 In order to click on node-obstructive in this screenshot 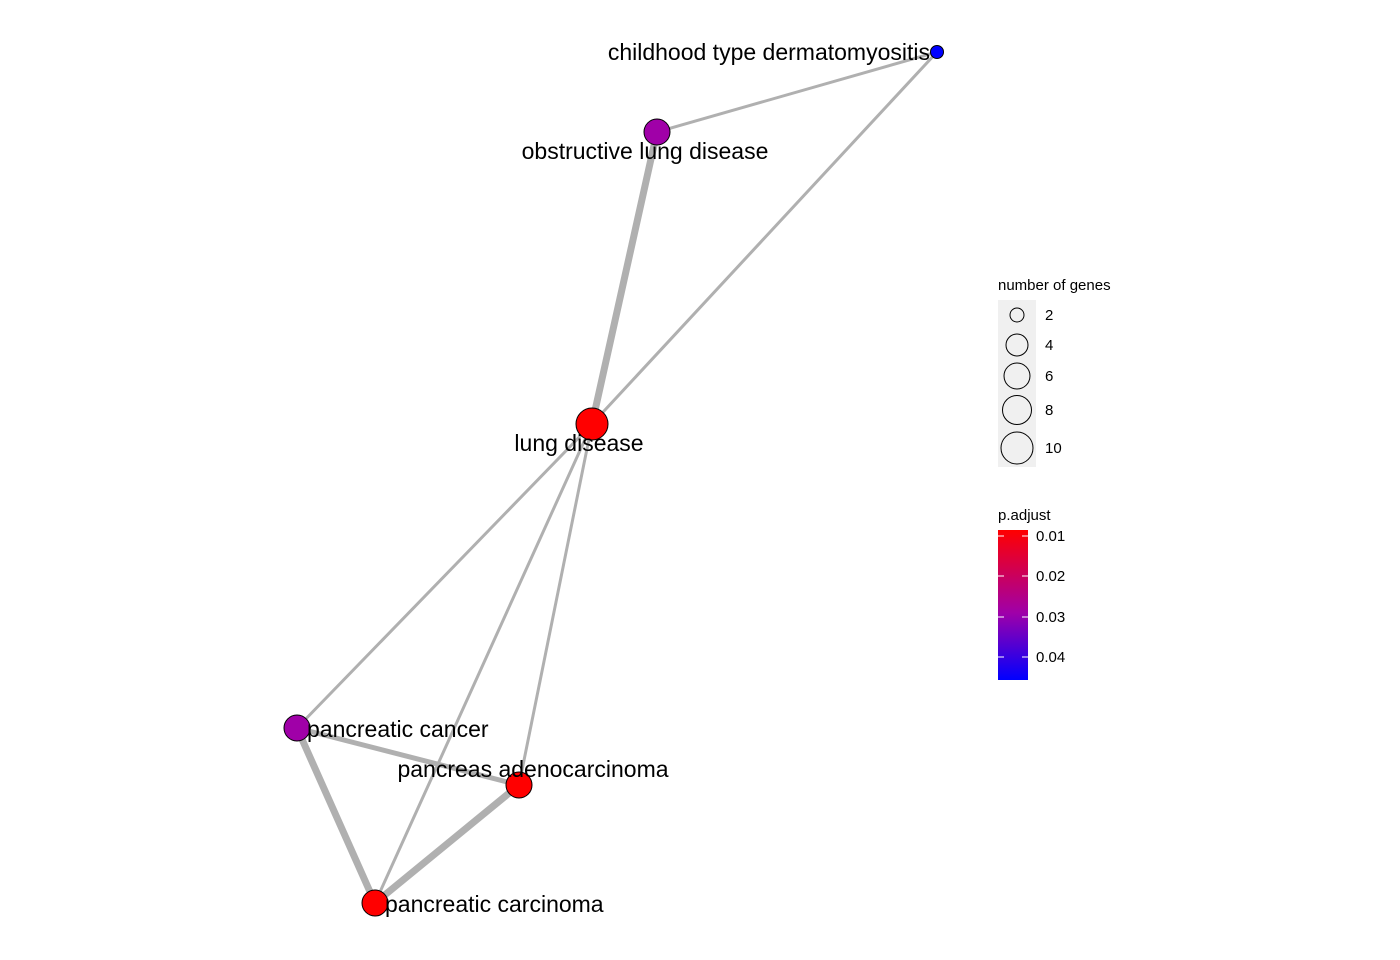, I will do `click(657, 132)`.